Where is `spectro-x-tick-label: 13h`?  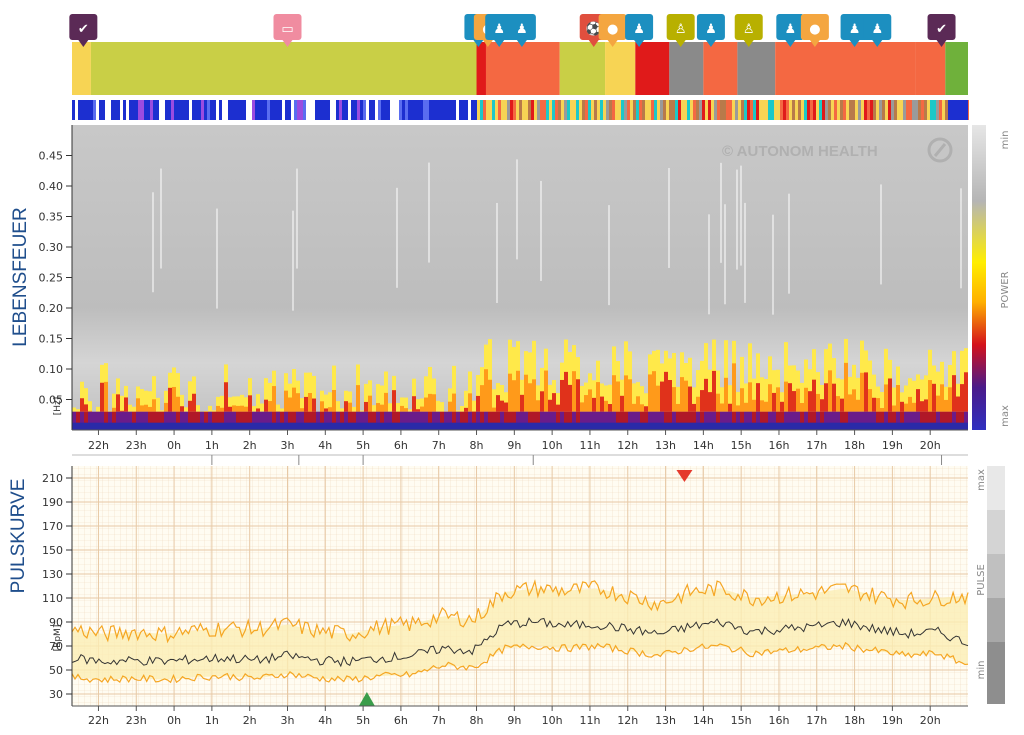
spectro-x-tick-label: 13h is located at coordinates (665, 445).